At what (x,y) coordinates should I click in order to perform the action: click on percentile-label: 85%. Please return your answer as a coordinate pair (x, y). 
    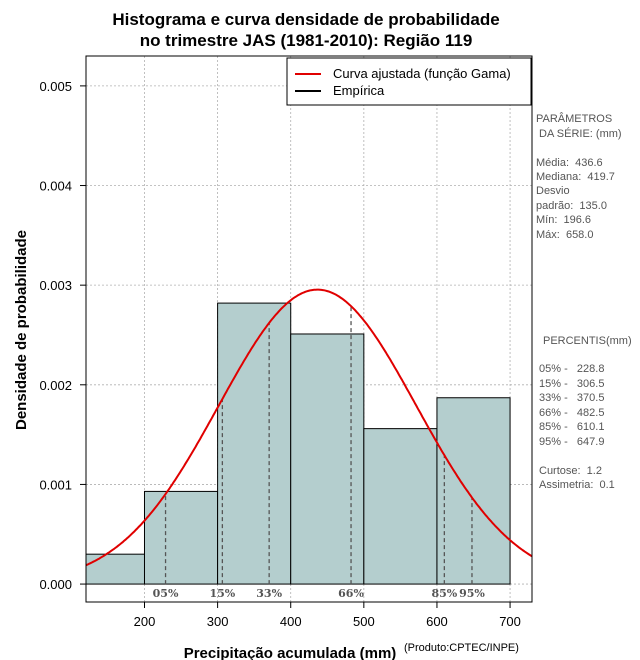
    Looking at the image, I should click on (444, 593).